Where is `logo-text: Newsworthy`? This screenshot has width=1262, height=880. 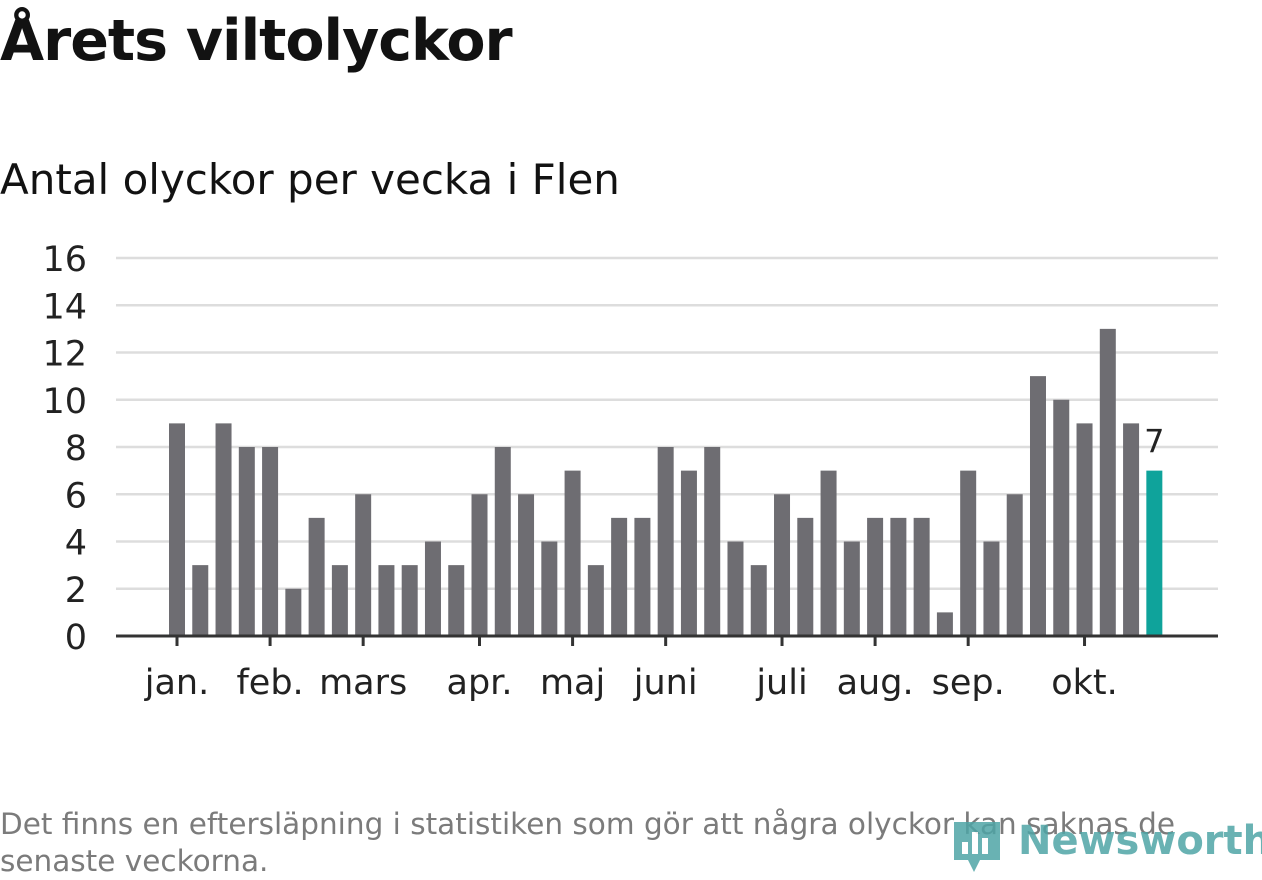 logo-text: Newsworthy is located at coordinates (1140, 841).